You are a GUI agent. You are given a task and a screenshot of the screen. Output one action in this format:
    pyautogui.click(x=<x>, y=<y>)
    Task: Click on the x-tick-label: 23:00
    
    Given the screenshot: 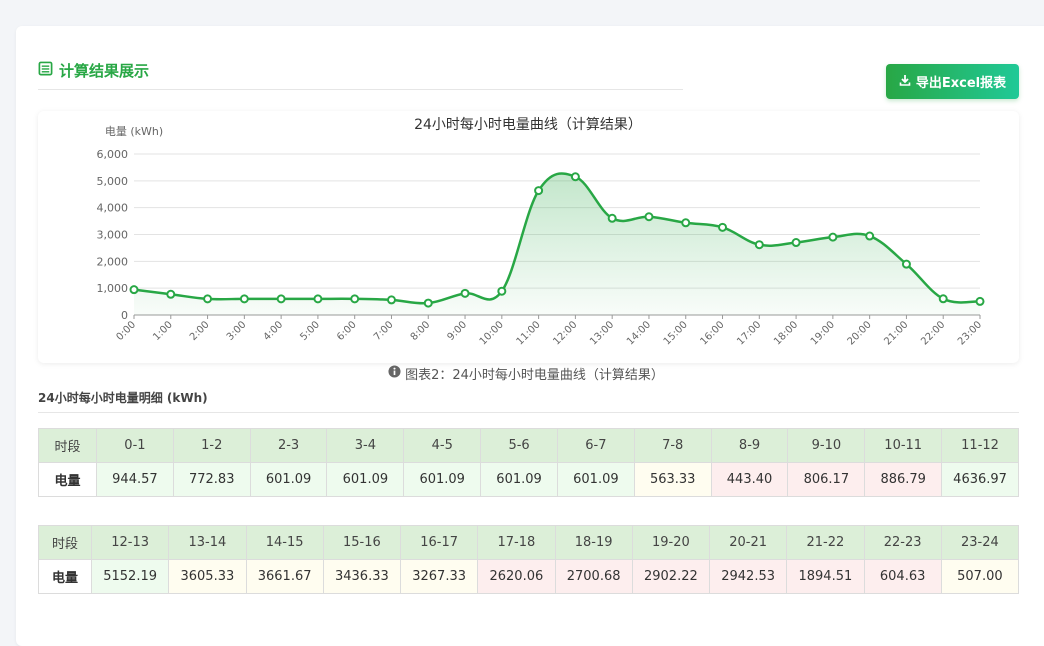 What is the action you would take?
    pyautogui.click(x=970, y=333)
    